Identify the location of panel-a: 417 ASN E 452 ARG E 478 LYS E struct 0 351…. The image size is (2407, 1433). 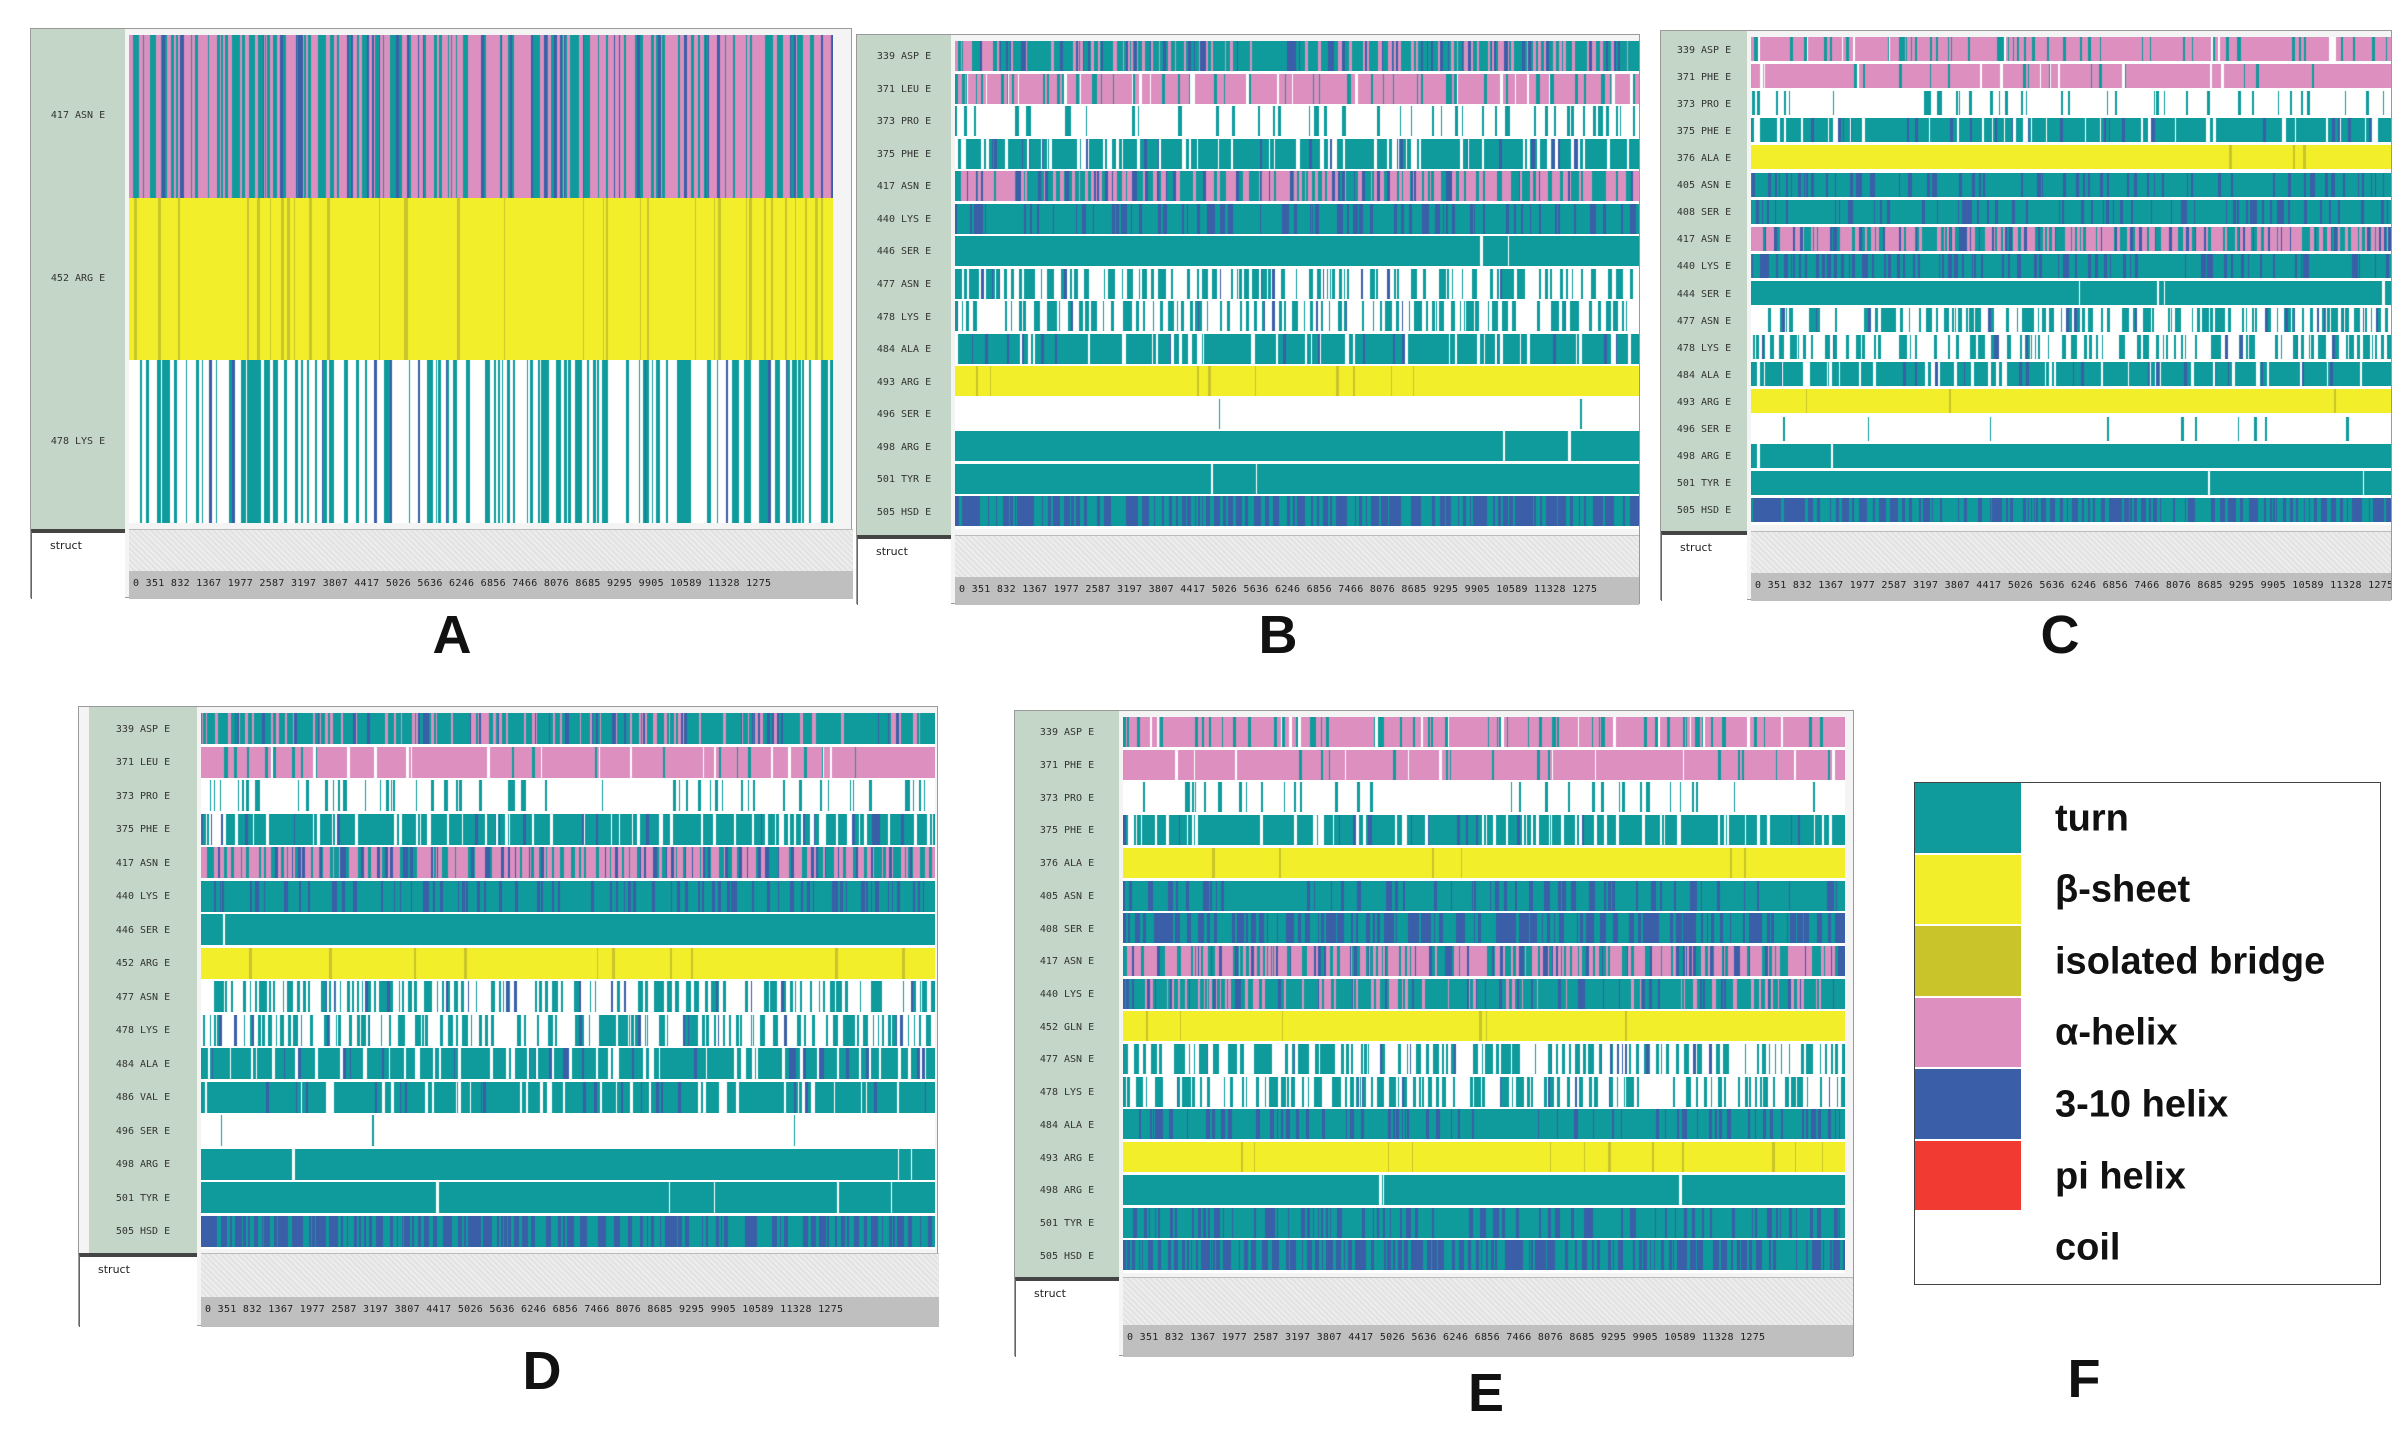
(441, 313).